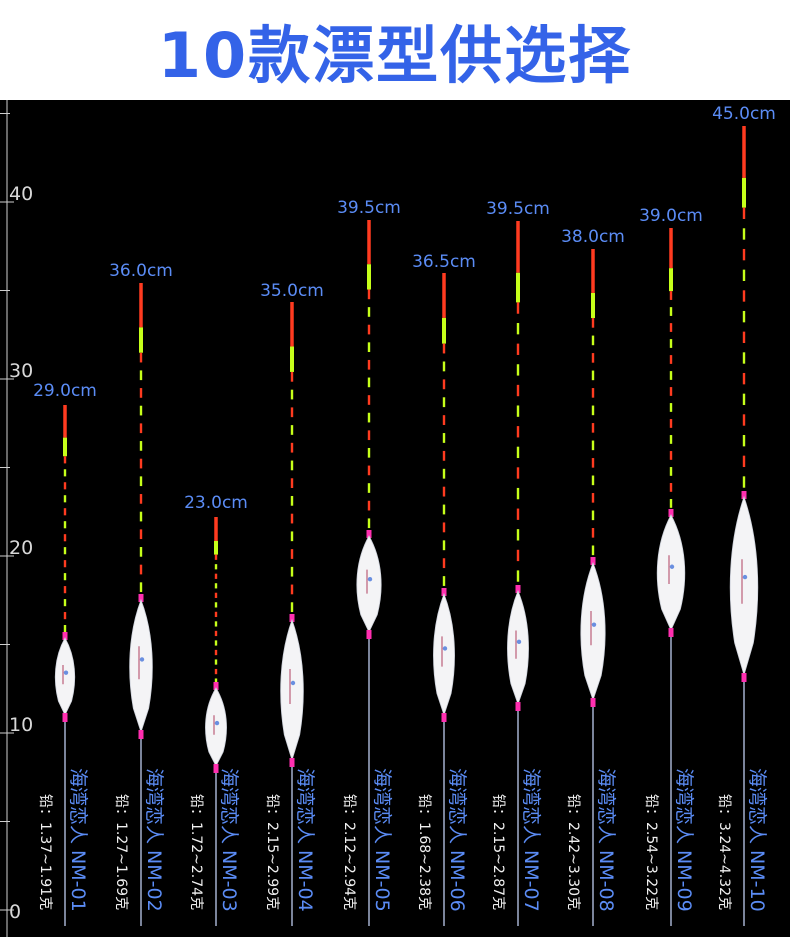 The width and height of the screenshot is (790, 937). What do you see at coordinates (21, 548) in the screenshot?
I see `y-axis-tick-label: 20` at bounding box center [21, 548].